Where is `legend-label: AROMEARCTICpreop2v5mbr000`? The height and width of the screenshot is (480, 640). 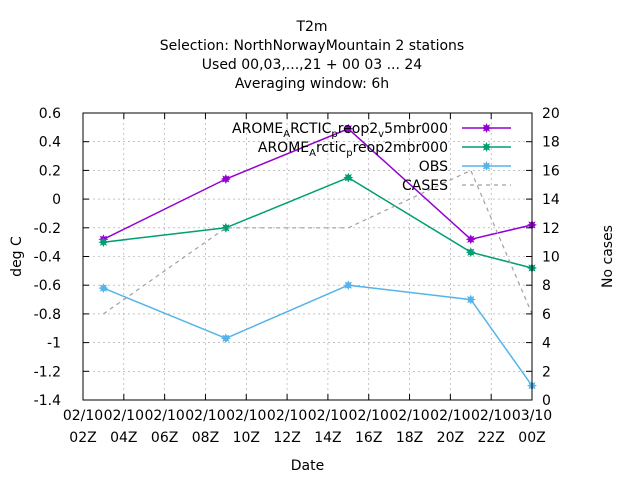
legend-label: AROMEARCTICpreop2v5mbr000 is located at coordinates (340, 130).